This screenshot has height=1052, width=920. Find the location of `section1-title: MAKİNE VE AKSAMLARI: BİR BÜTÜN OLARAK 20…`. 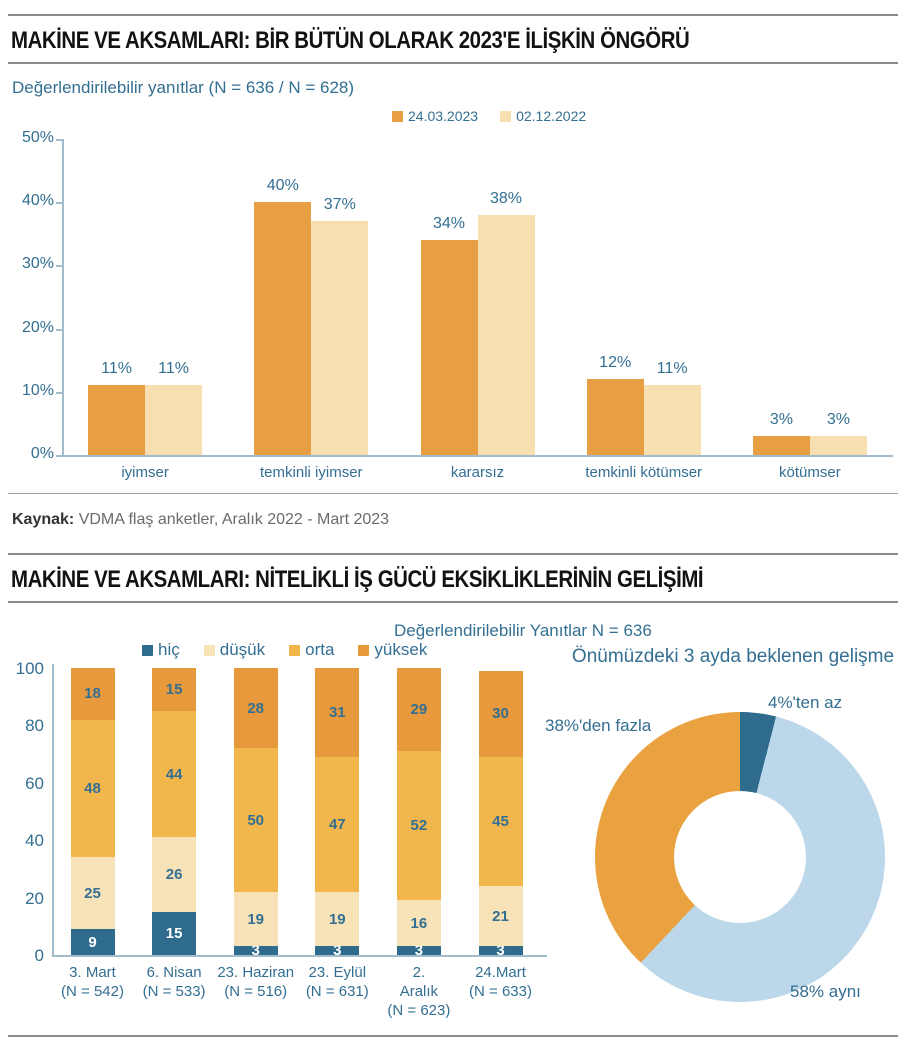

section1-title: MAKİNE VE AKSAMLARI: BİR BÜTÜN OLARAK 20… is located at coordinates (350, 40).